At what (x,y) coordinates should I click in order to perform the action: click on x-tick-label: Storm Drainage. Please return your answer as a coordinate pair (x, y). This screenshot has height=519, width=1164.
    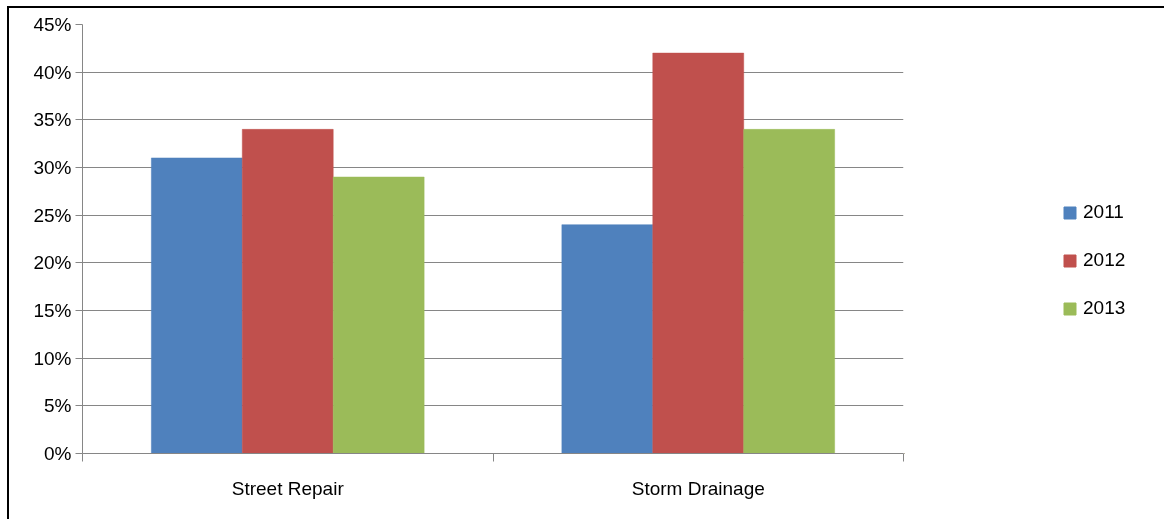
    Looking at the image, I should click on (698, 488).